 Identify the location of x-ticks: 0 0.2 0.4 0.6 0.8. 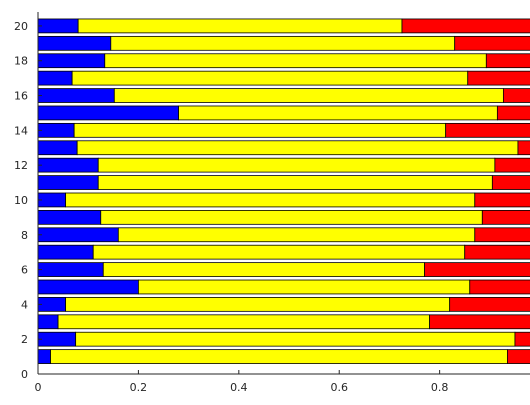
(242, 382).